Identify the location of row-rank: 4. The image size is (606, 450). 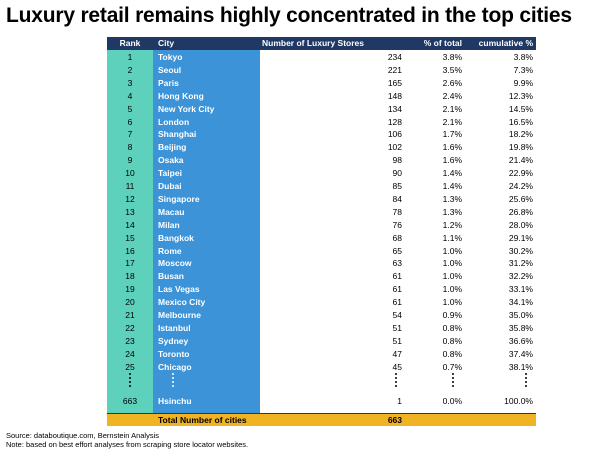
(130, 95).